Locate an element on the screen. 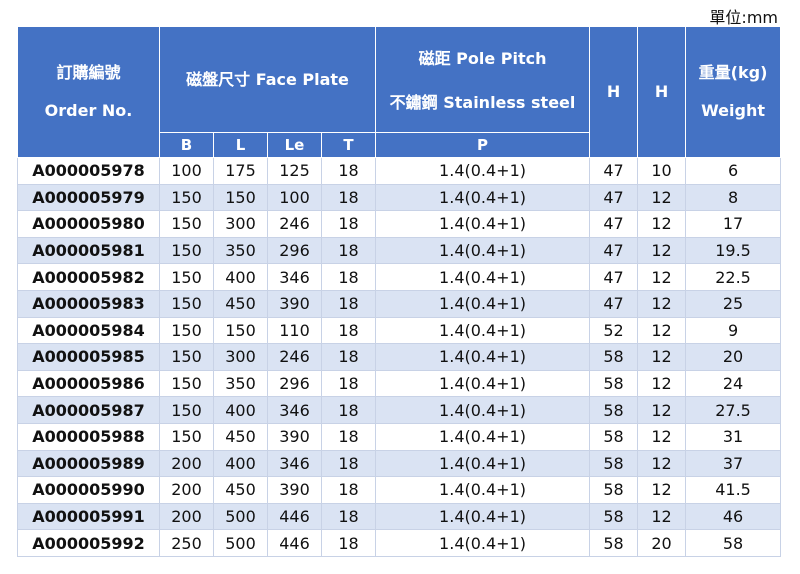 This screenshot has width=800, height=574. l-cell: 175 is located at coordinates (240, 171).